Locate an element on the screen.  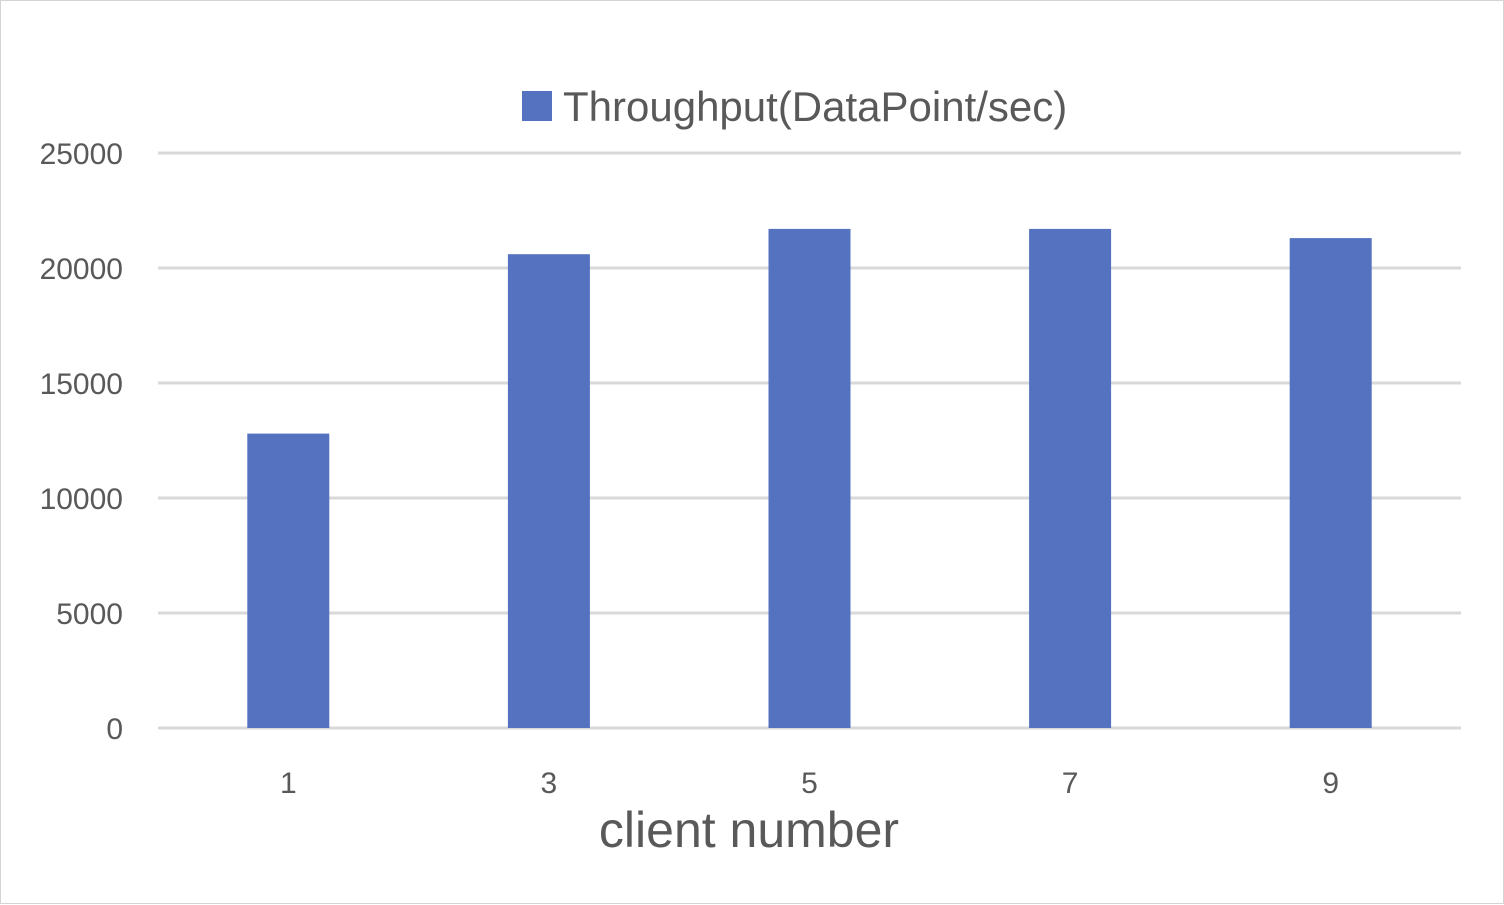
x-tick-label: 9 is located at coordinates (1330, 783).